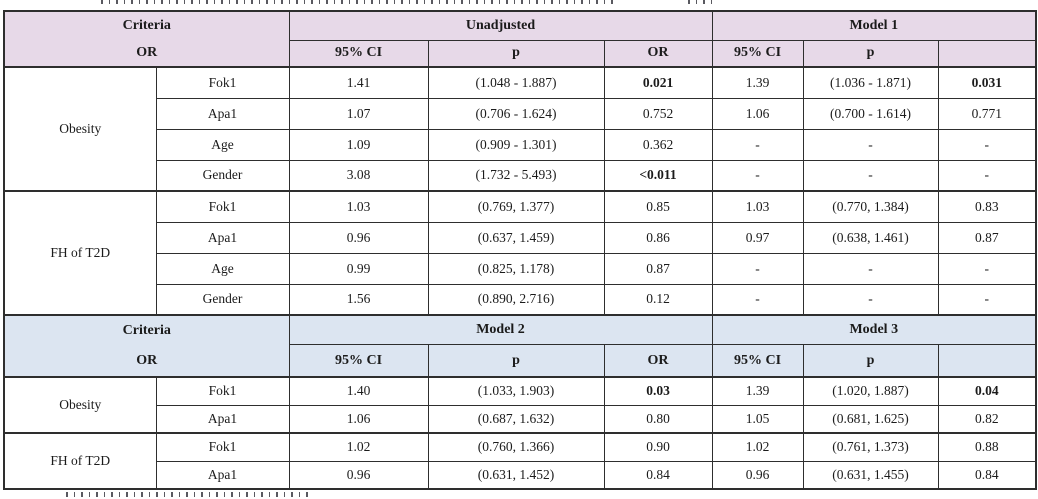  Describe the element at coordinates (874, 330) in the screenshot. I see `model3-group-header: Model 3` at that location.